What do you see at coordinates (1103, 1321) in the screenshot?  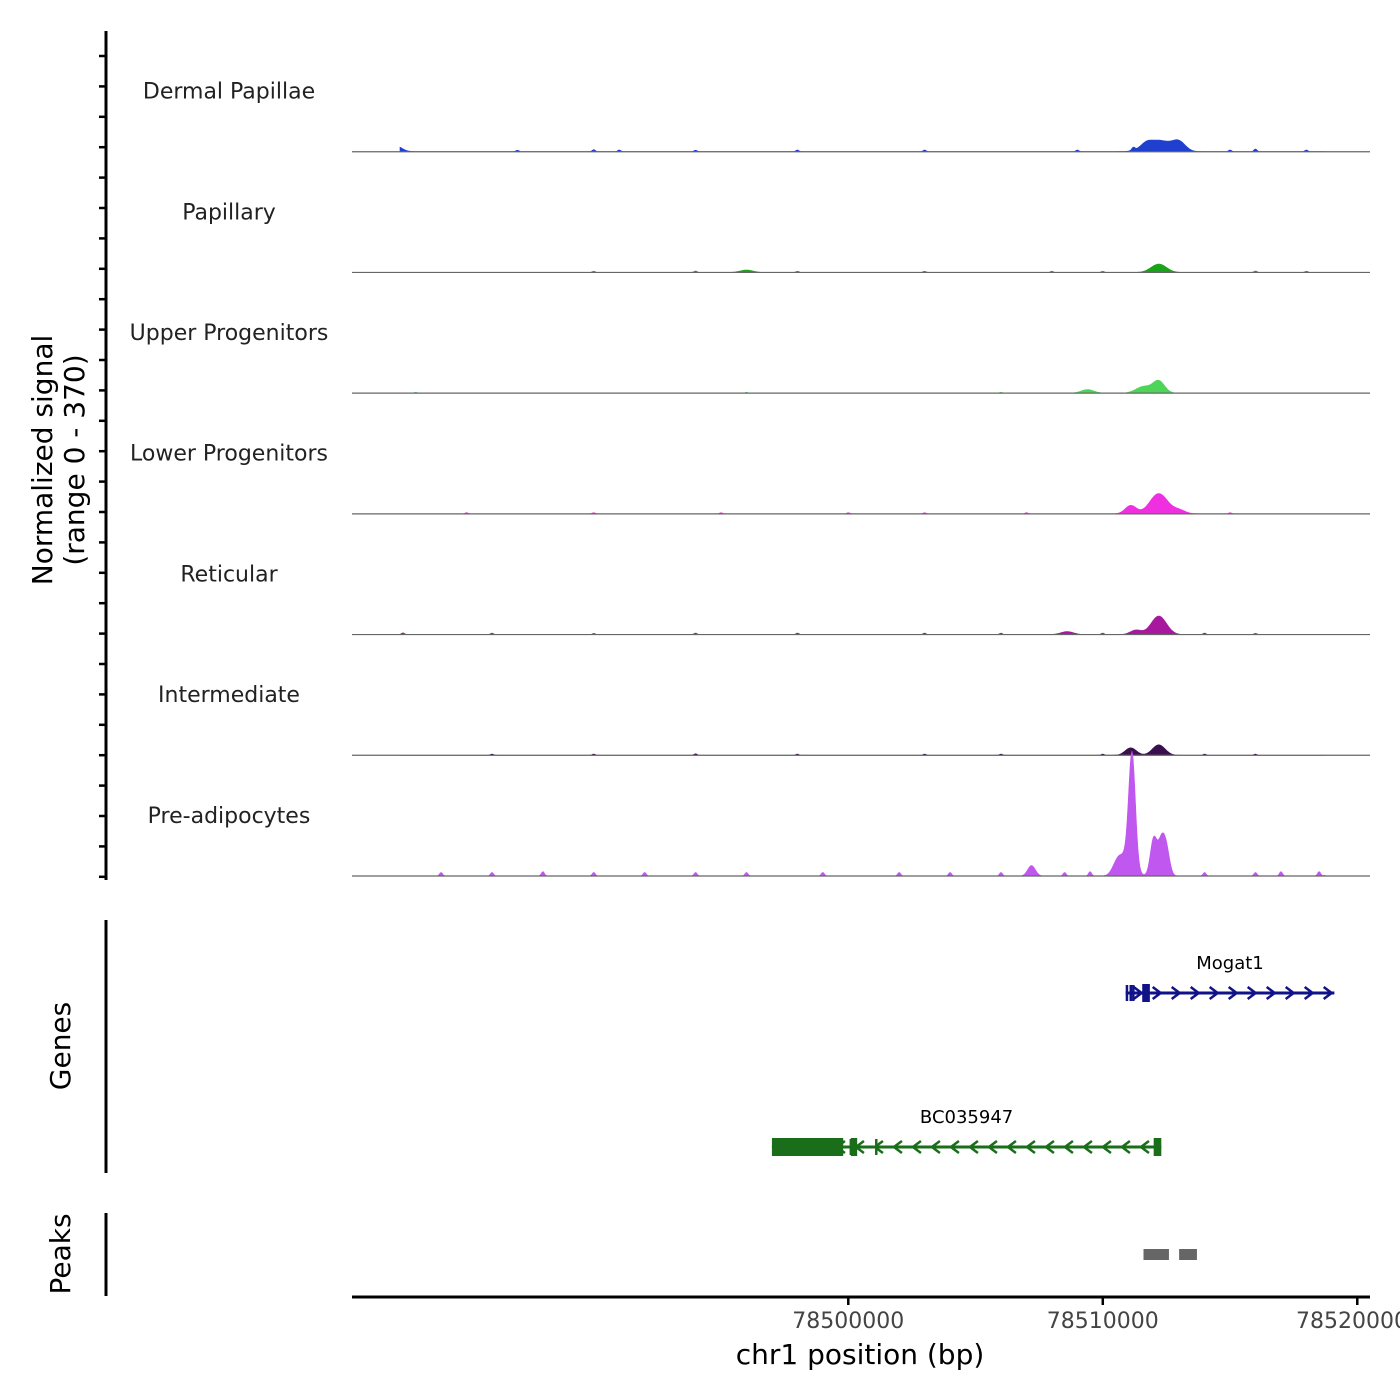 I see `x-tick-label: 78510000` at bounding box center [1103, 1321].